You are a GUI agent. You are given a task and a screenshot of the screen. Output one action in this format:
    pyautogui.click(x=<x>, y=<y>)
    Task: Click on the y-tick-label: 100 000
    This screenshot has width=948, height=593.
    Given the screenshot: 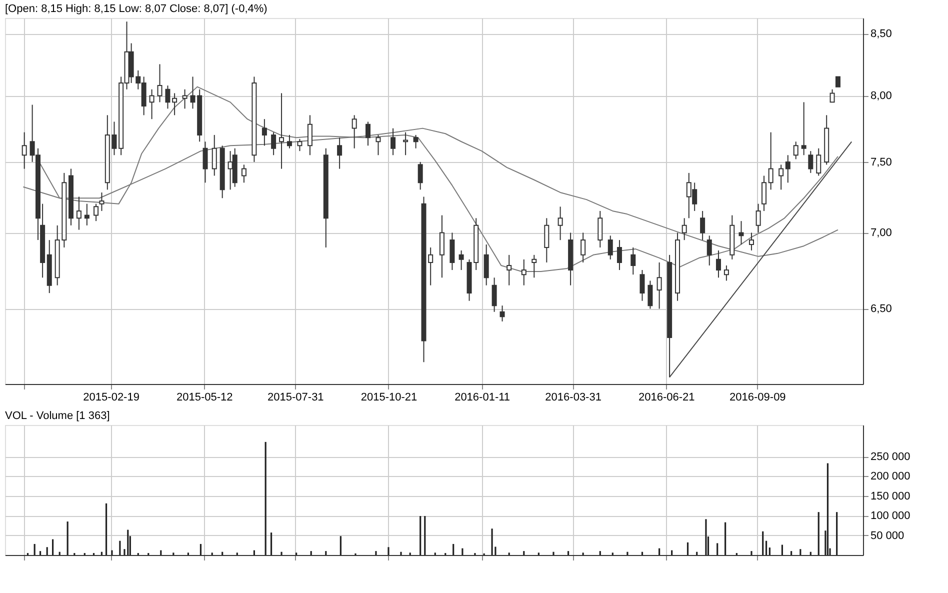 What is the action you would take?
    pyautogui.click(x=890, y=516)
    